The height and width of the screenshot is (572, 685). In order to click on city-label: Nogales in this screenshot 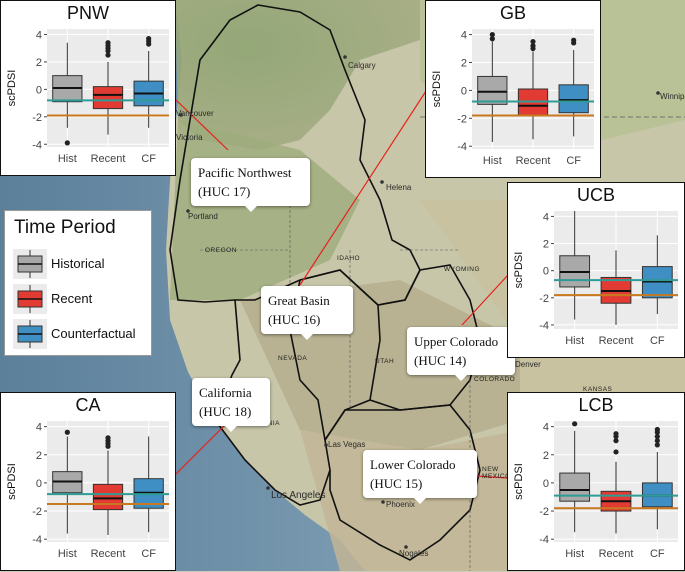, I will do `click(414, 553)`.